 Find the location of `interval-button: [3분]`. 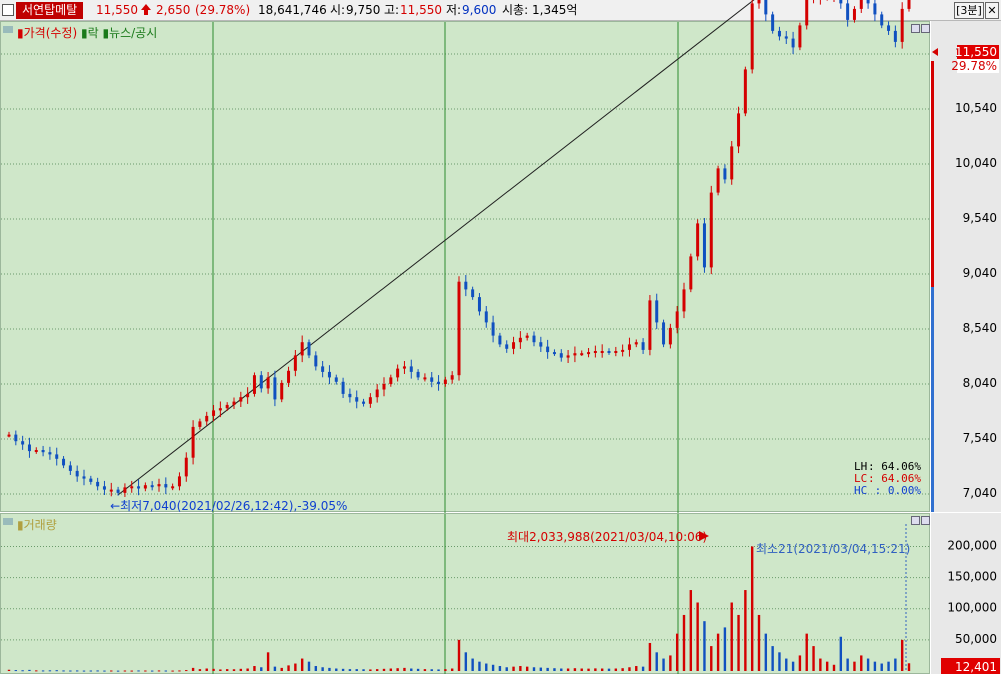

interval-button: [3분] is located at coordinates (969, 10).